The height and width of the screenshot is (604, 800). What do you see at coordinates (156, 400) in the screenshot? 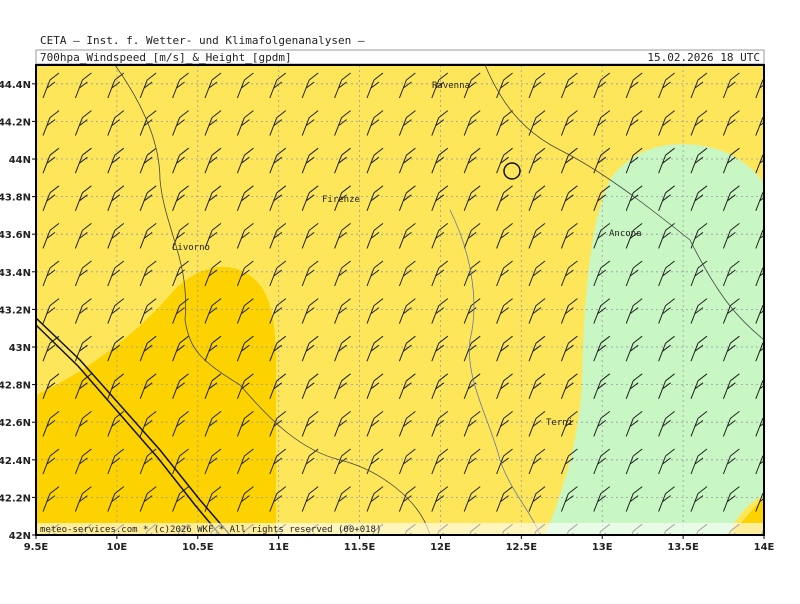
I see `wind-band-gold` at bounding box center [156, 400].